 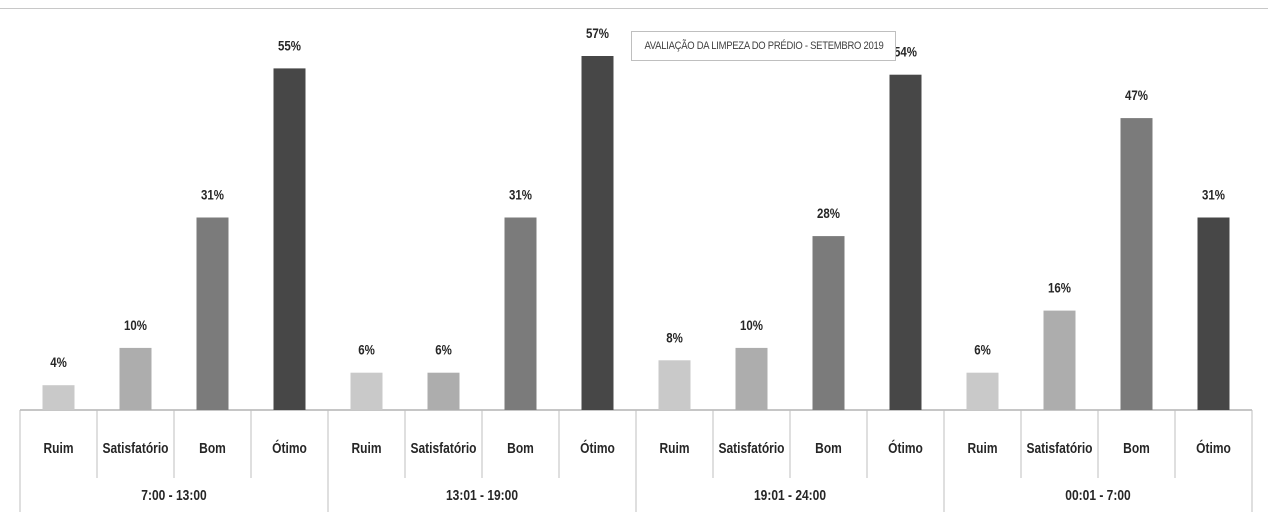 What do you see at coordinates (906, 52) in the screenshot?
I see `data-label: 54%` at bounding box center [906, 52].